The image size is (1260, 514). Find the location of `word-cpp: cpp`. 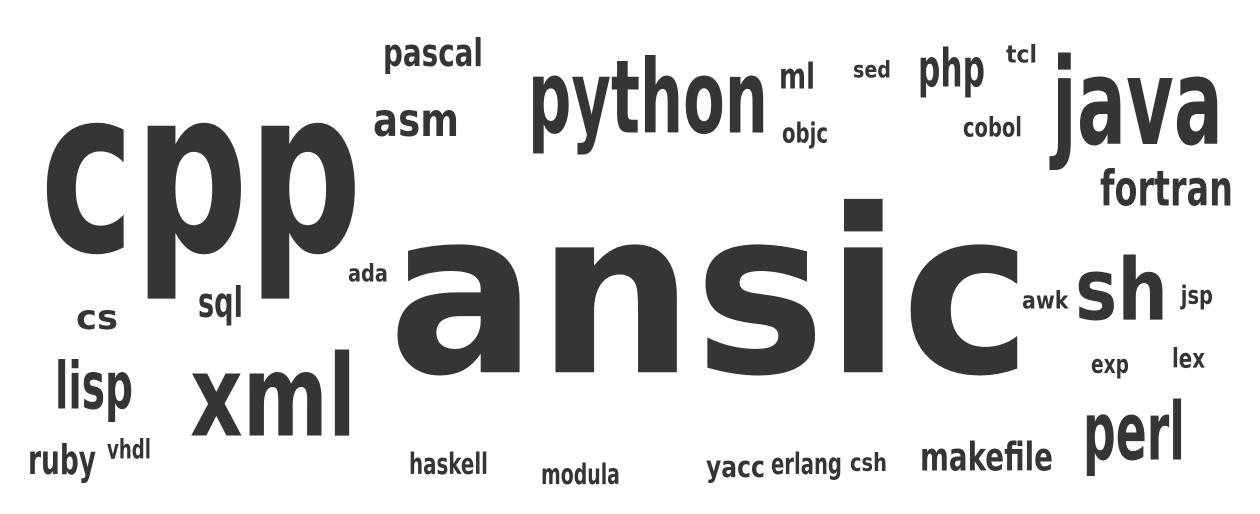

word-cpp: cpp is located at coordinates (201, 171).